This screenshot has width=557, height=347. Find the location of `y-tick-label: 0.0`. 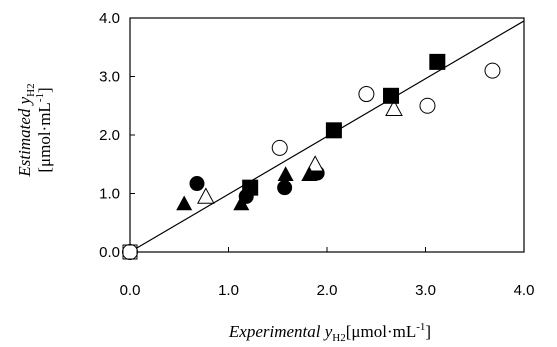

y-tick-label: 0.0 is located at coordinates (109, 252).